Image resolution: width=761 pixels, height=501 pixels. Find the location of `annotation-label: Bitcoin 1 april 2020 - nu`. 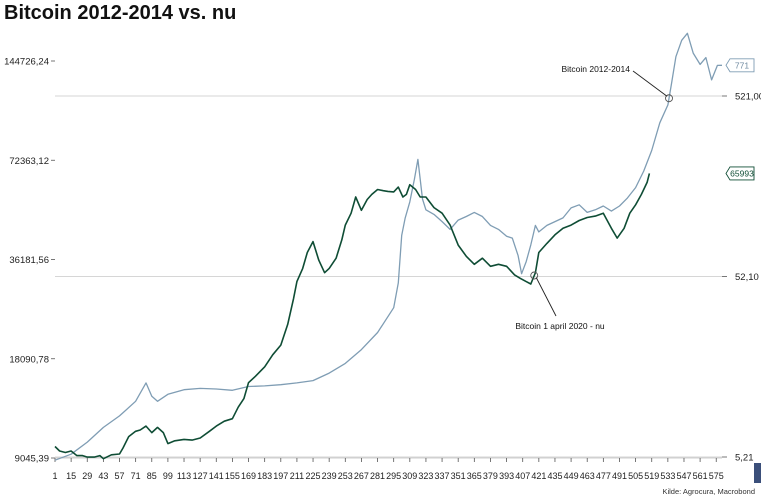

annotation-label: Bitcoin 1 april 2020 - nu is located at coordinates (560, 326).